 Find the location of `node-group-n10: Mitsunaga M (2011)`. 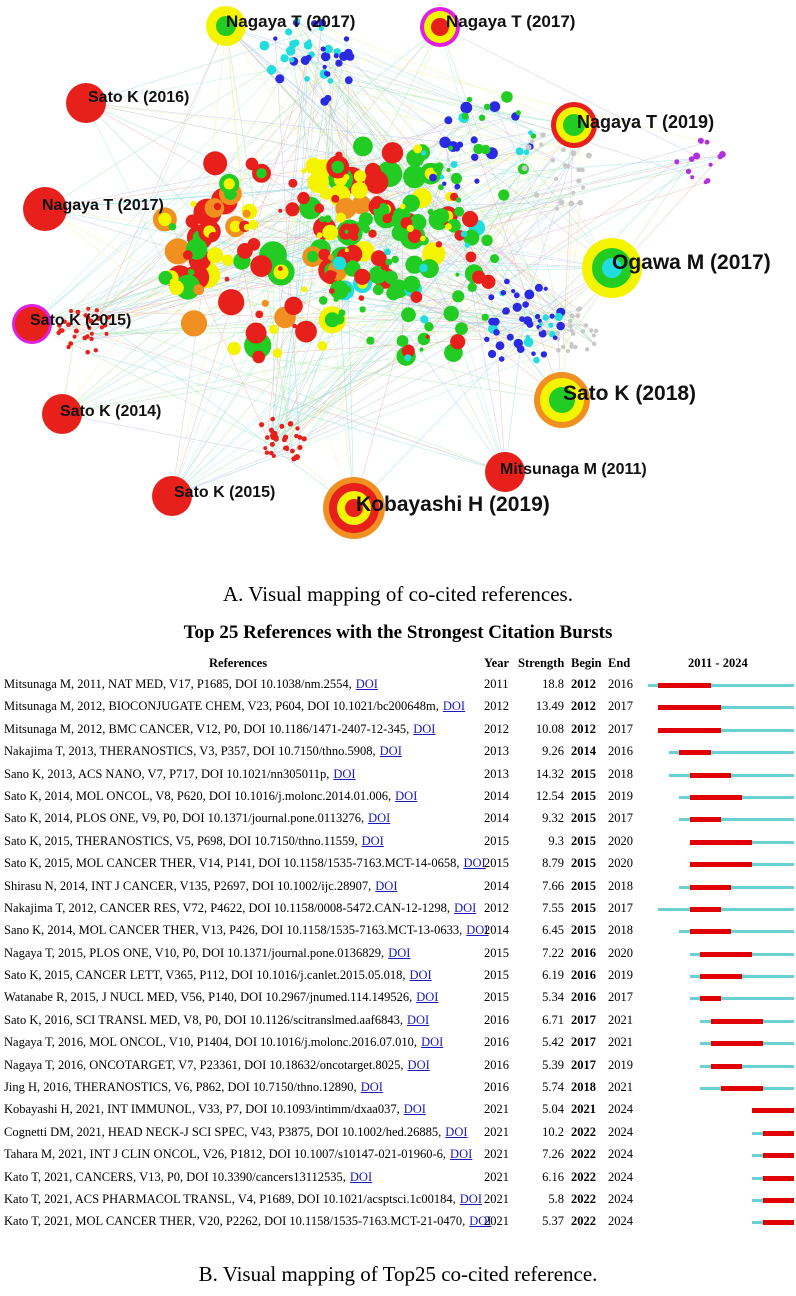

node-group-n10: Mitsunaga M (2011) is located at coordinates (566, 472).